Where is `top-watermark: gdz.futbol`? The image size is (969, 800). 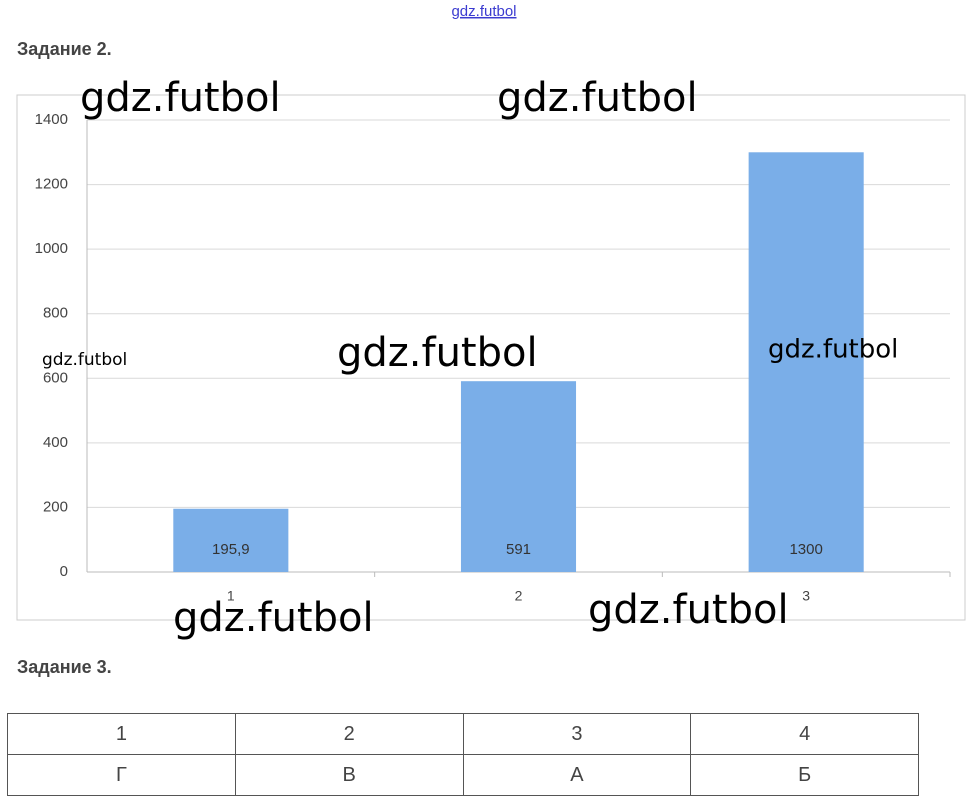 top-watermark: gdz.futbol is located at coordinates (483, 11).